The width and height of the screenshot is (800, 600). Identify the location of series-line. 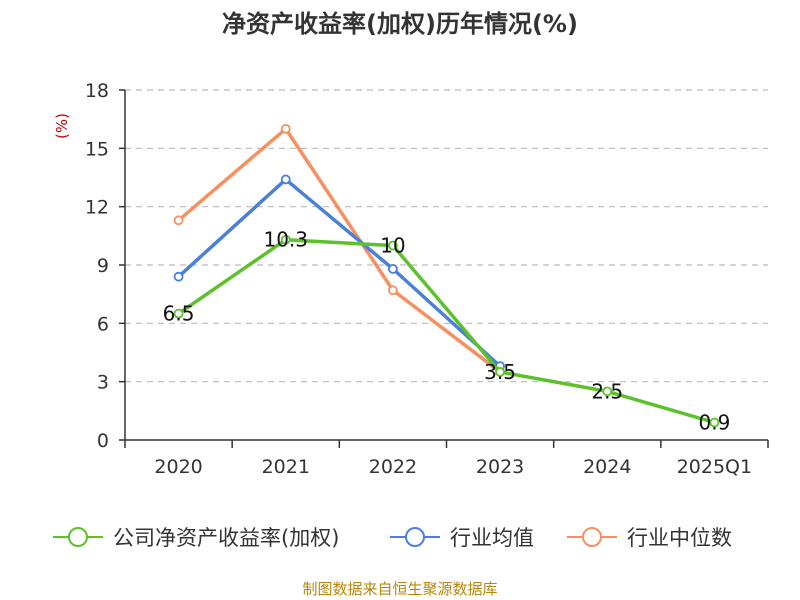
(339, 272).